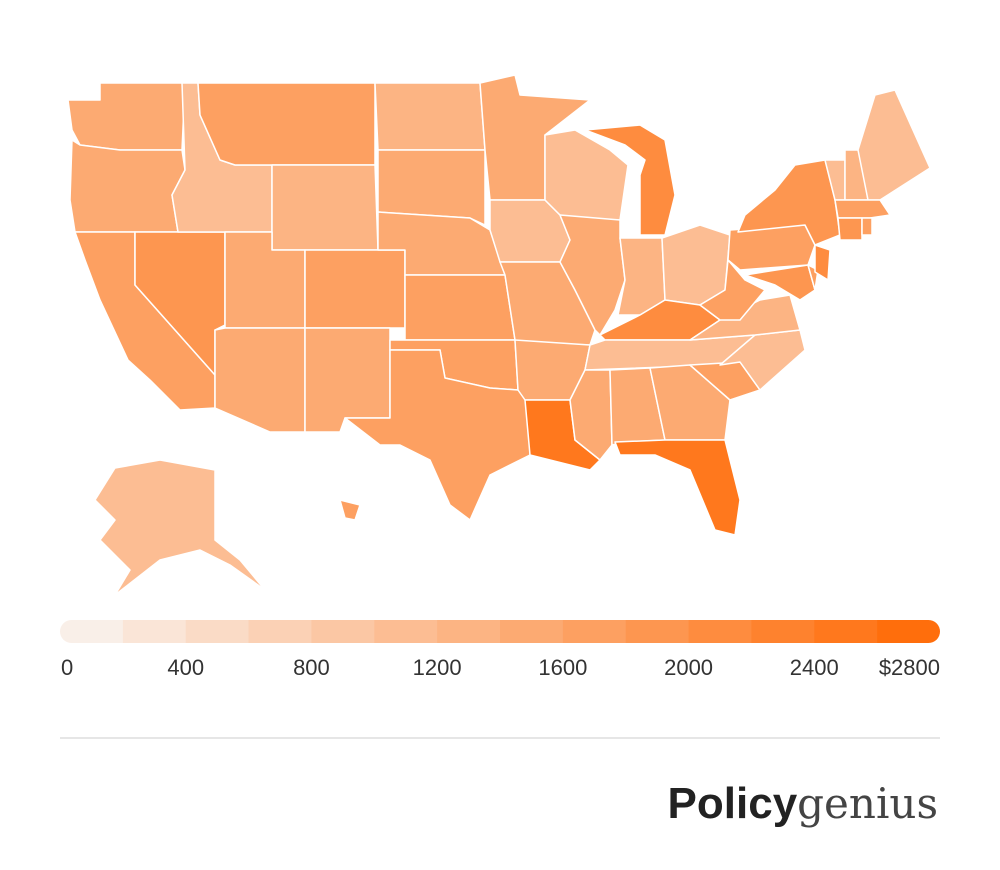 The image size is (1000, 870). Describe the element at coordinates (562, 667) in the screenshot. I see `tick-label: 1600` at that location.